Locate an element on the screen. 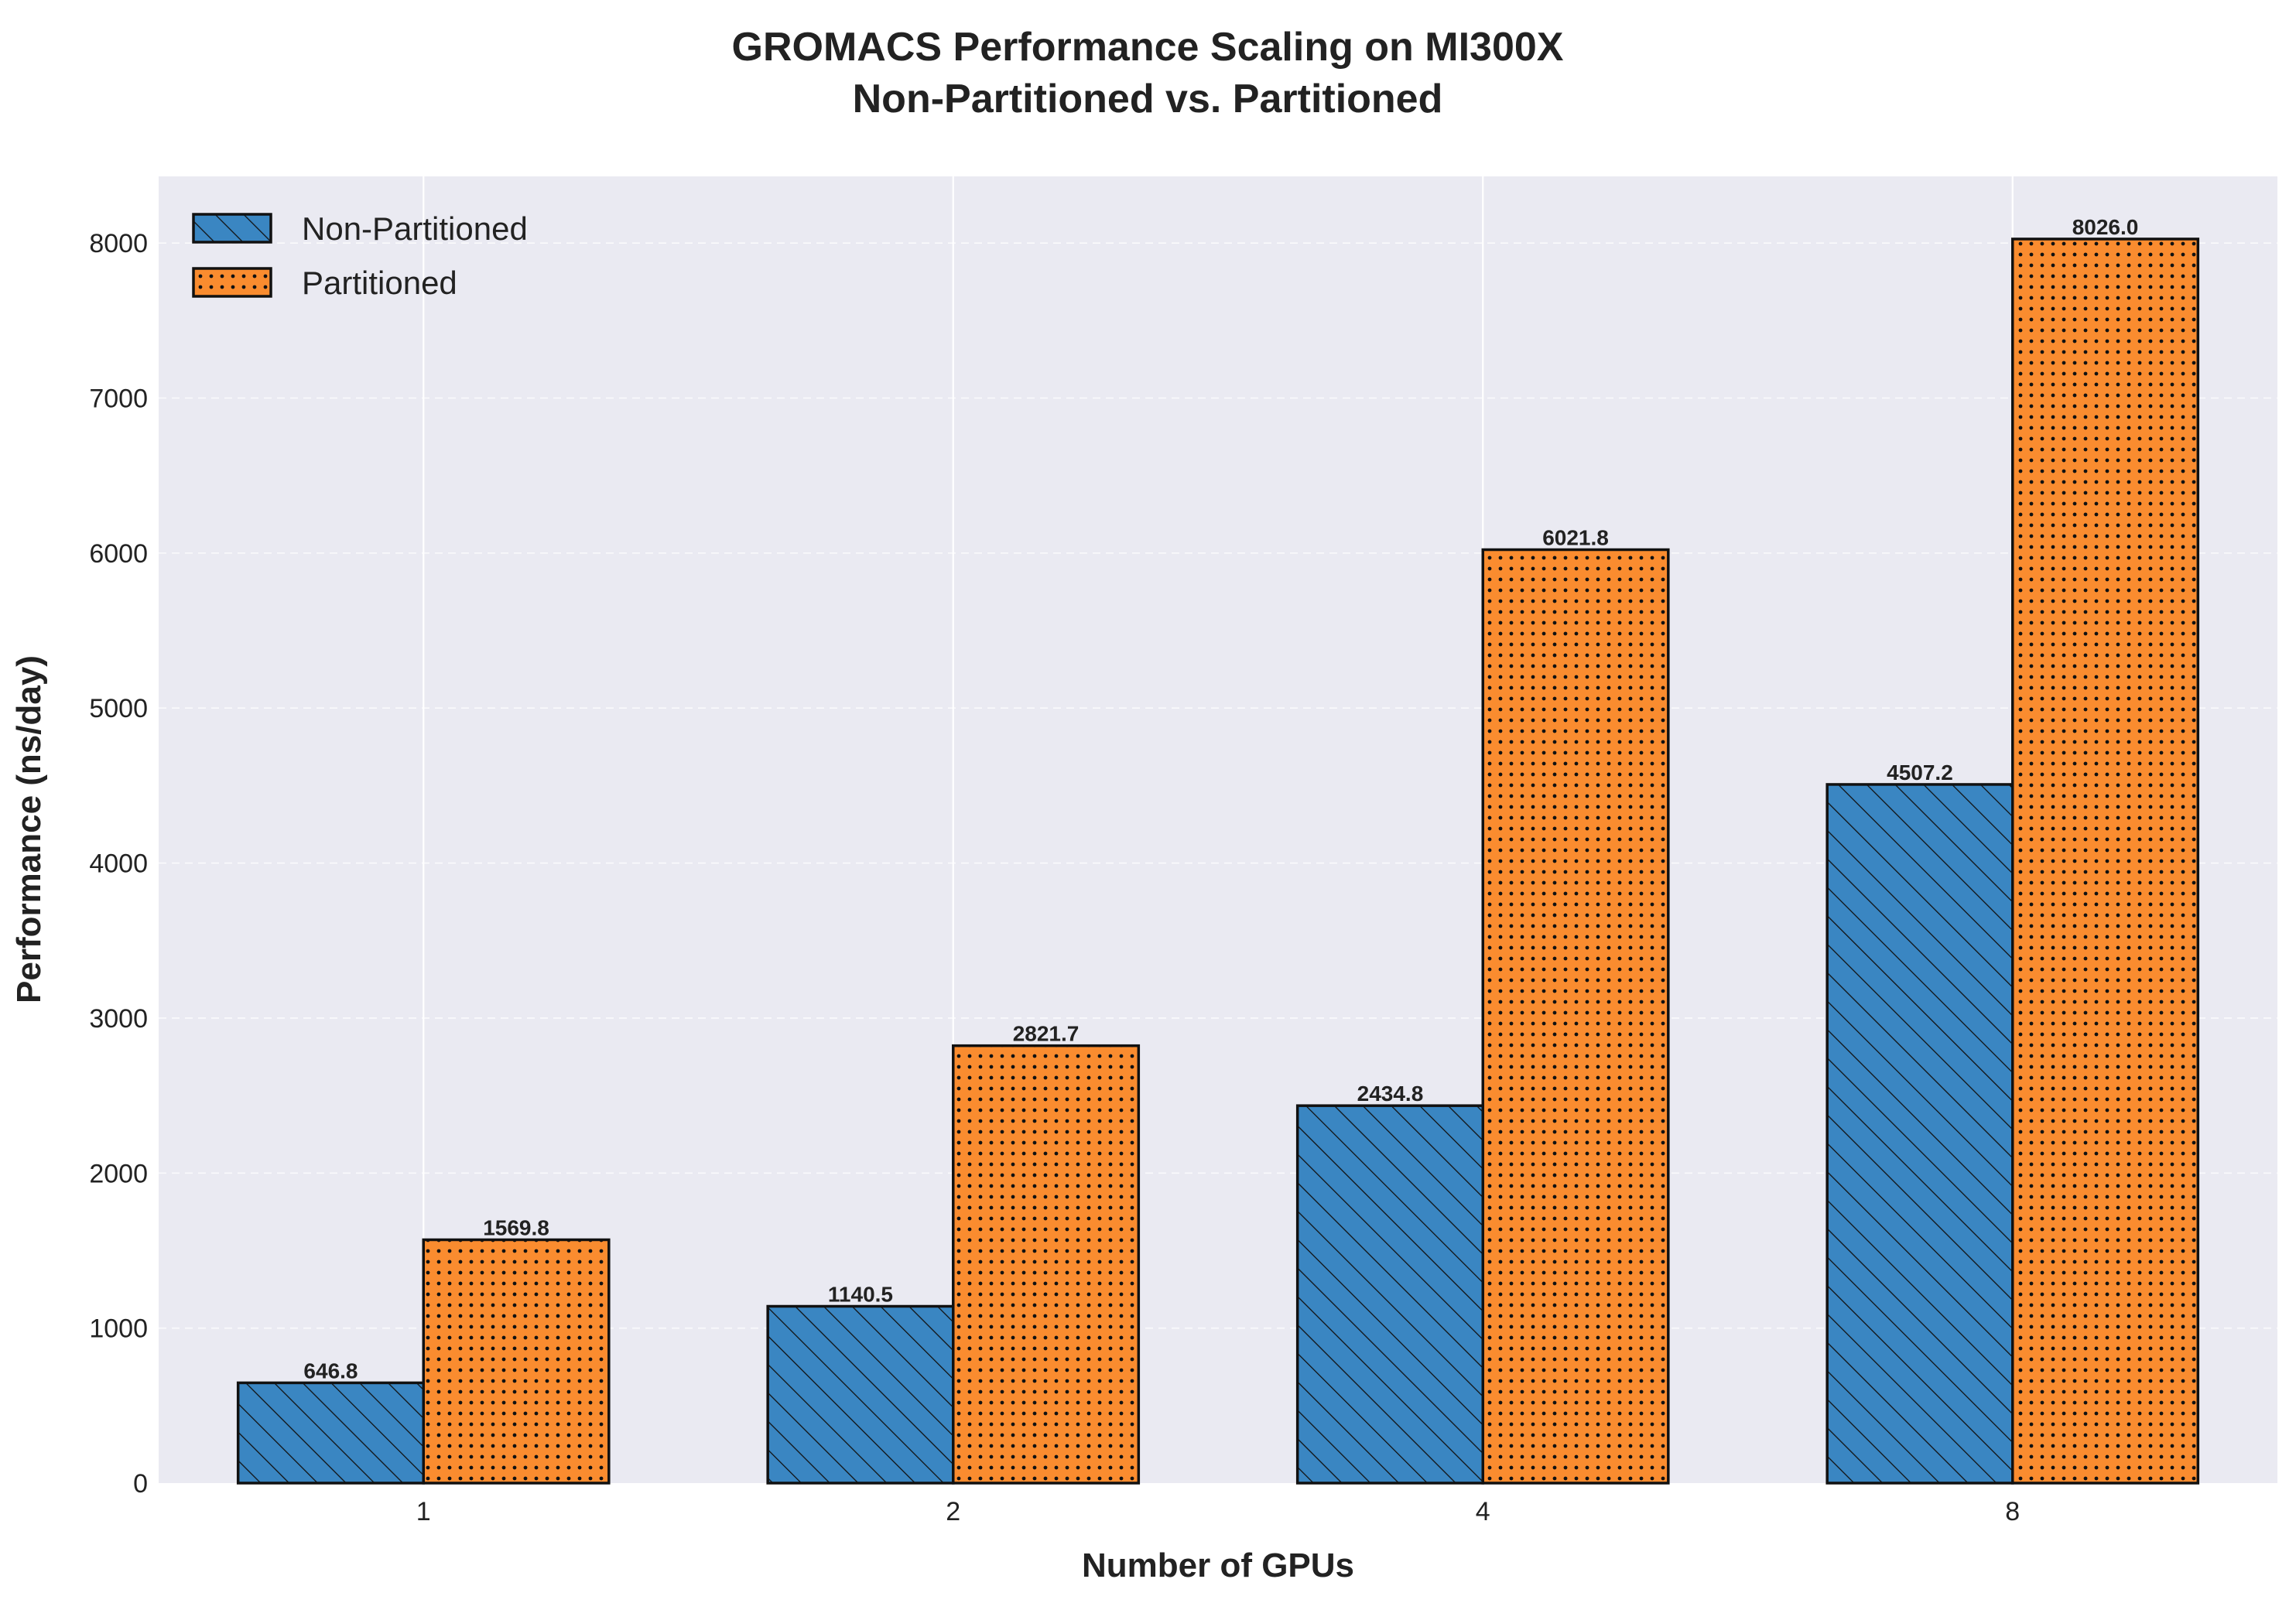 The width and height of the screenshot is (2296, 1603). y-axis-label: Performance (ns/day) is located at coordinates (29, 829).